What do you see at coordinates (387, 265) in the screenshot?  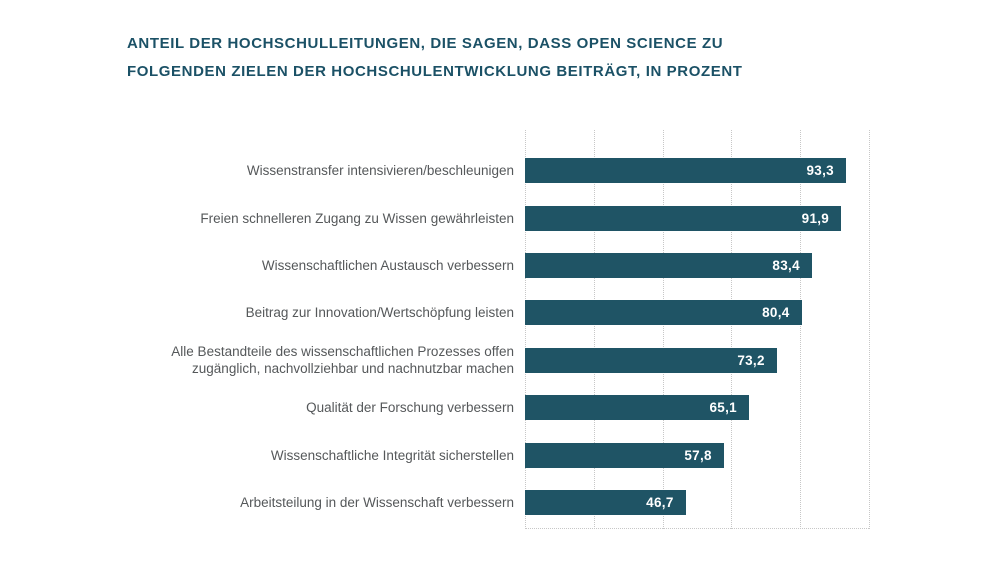 I see `category-label: Wissenschaftlichen Austausch verbessern` at bounding box center [387, 265].